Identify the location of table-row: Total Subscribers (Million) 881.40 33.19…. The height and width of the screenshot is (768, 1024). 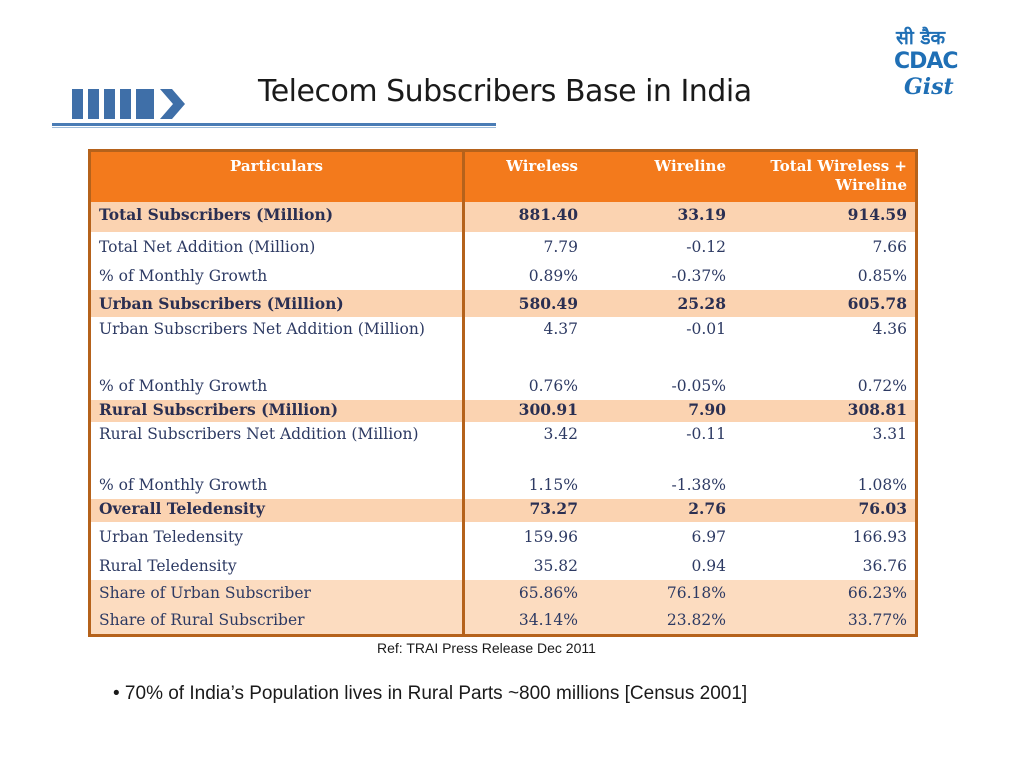
(503, 216).